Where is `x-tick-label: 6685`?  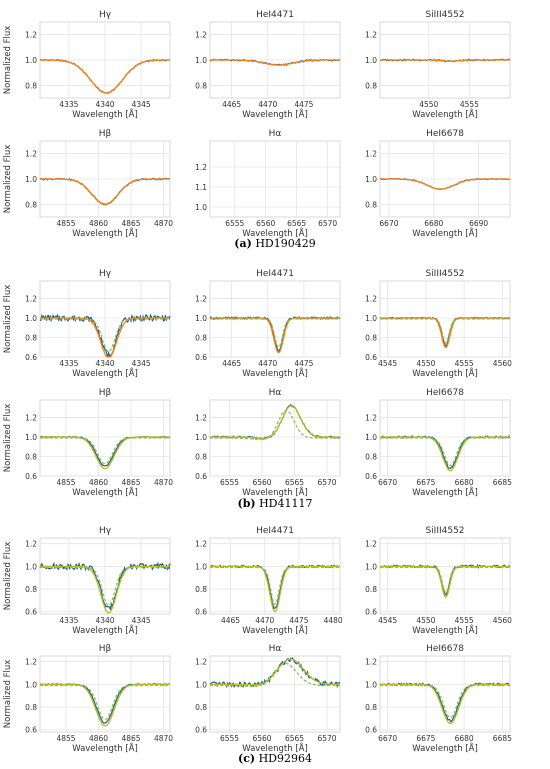 x-tick-label: 6685 is located at coordinates (502, 738).